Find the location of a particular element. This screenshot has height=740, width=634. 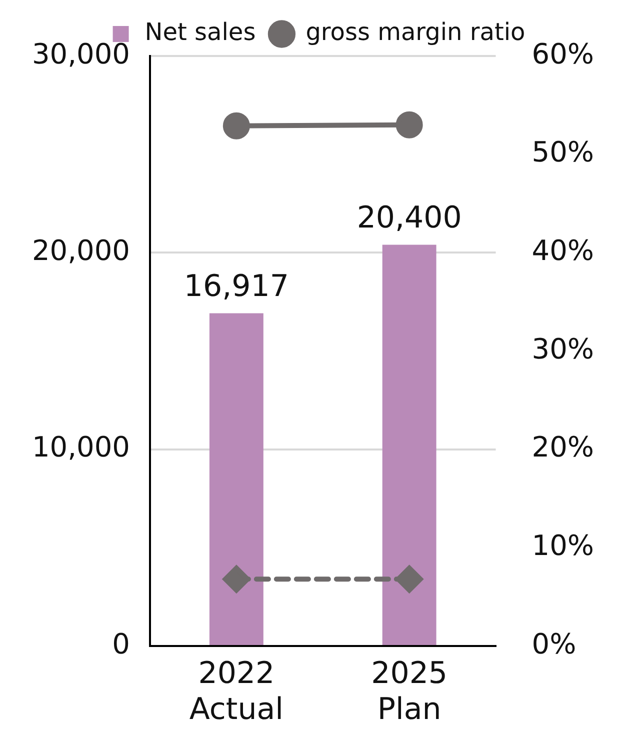

y-tick-label: 20,000 is located at coordinates (81, 250).